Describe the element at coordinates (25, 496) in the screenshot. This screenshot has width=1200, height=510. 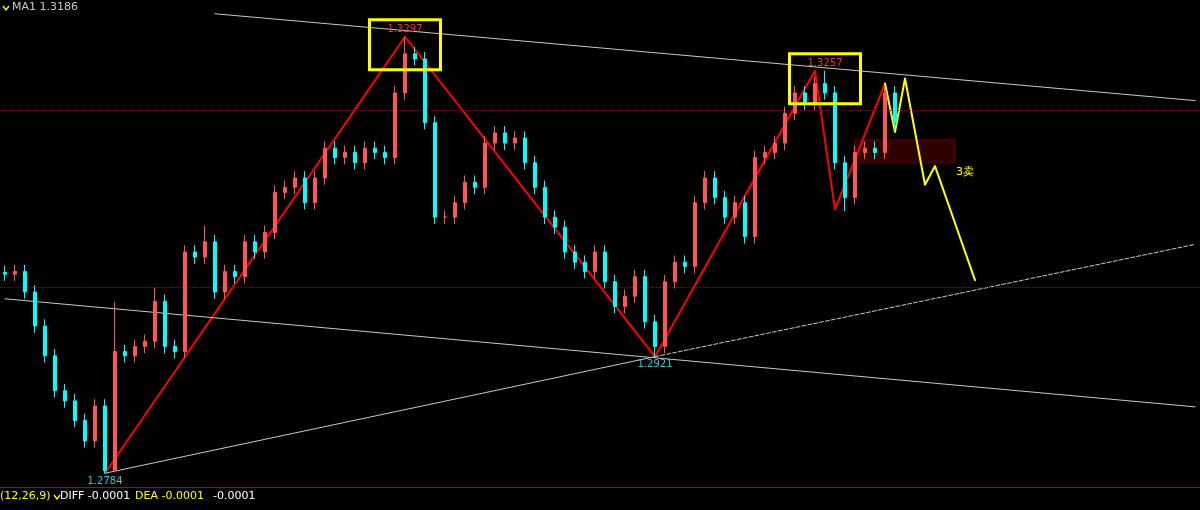
I see `text: (12,26,9)` at that location.